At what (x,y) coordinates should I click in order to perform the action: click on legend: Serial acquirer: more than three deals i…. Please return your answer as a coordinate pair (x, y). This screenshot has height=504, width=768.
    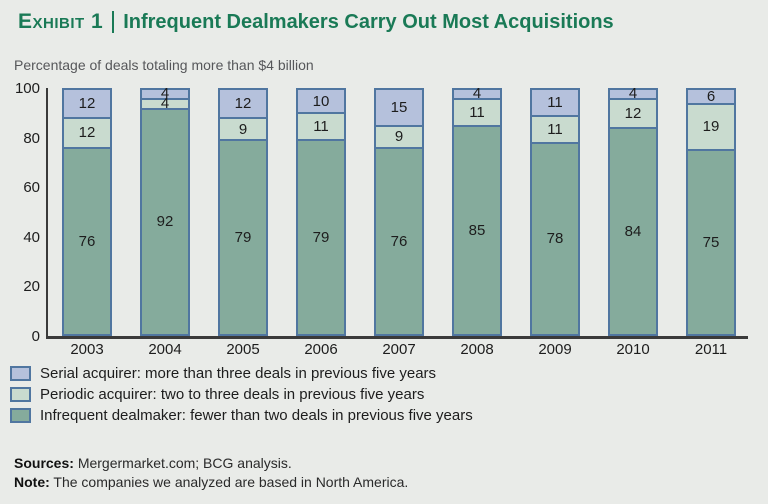
    Looking at the image, I should click on (241, 397).